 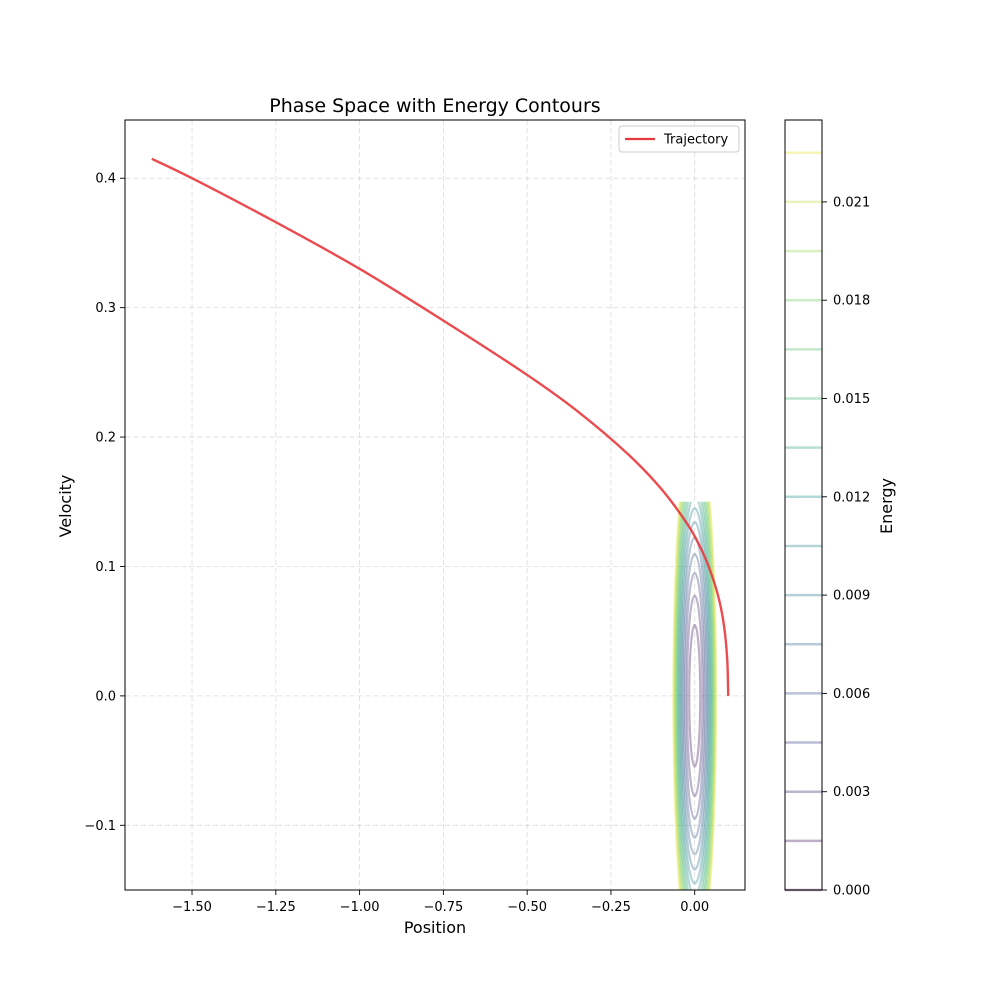 I want to click on x-tick-label: −0.75, so click(x=443, y=907).